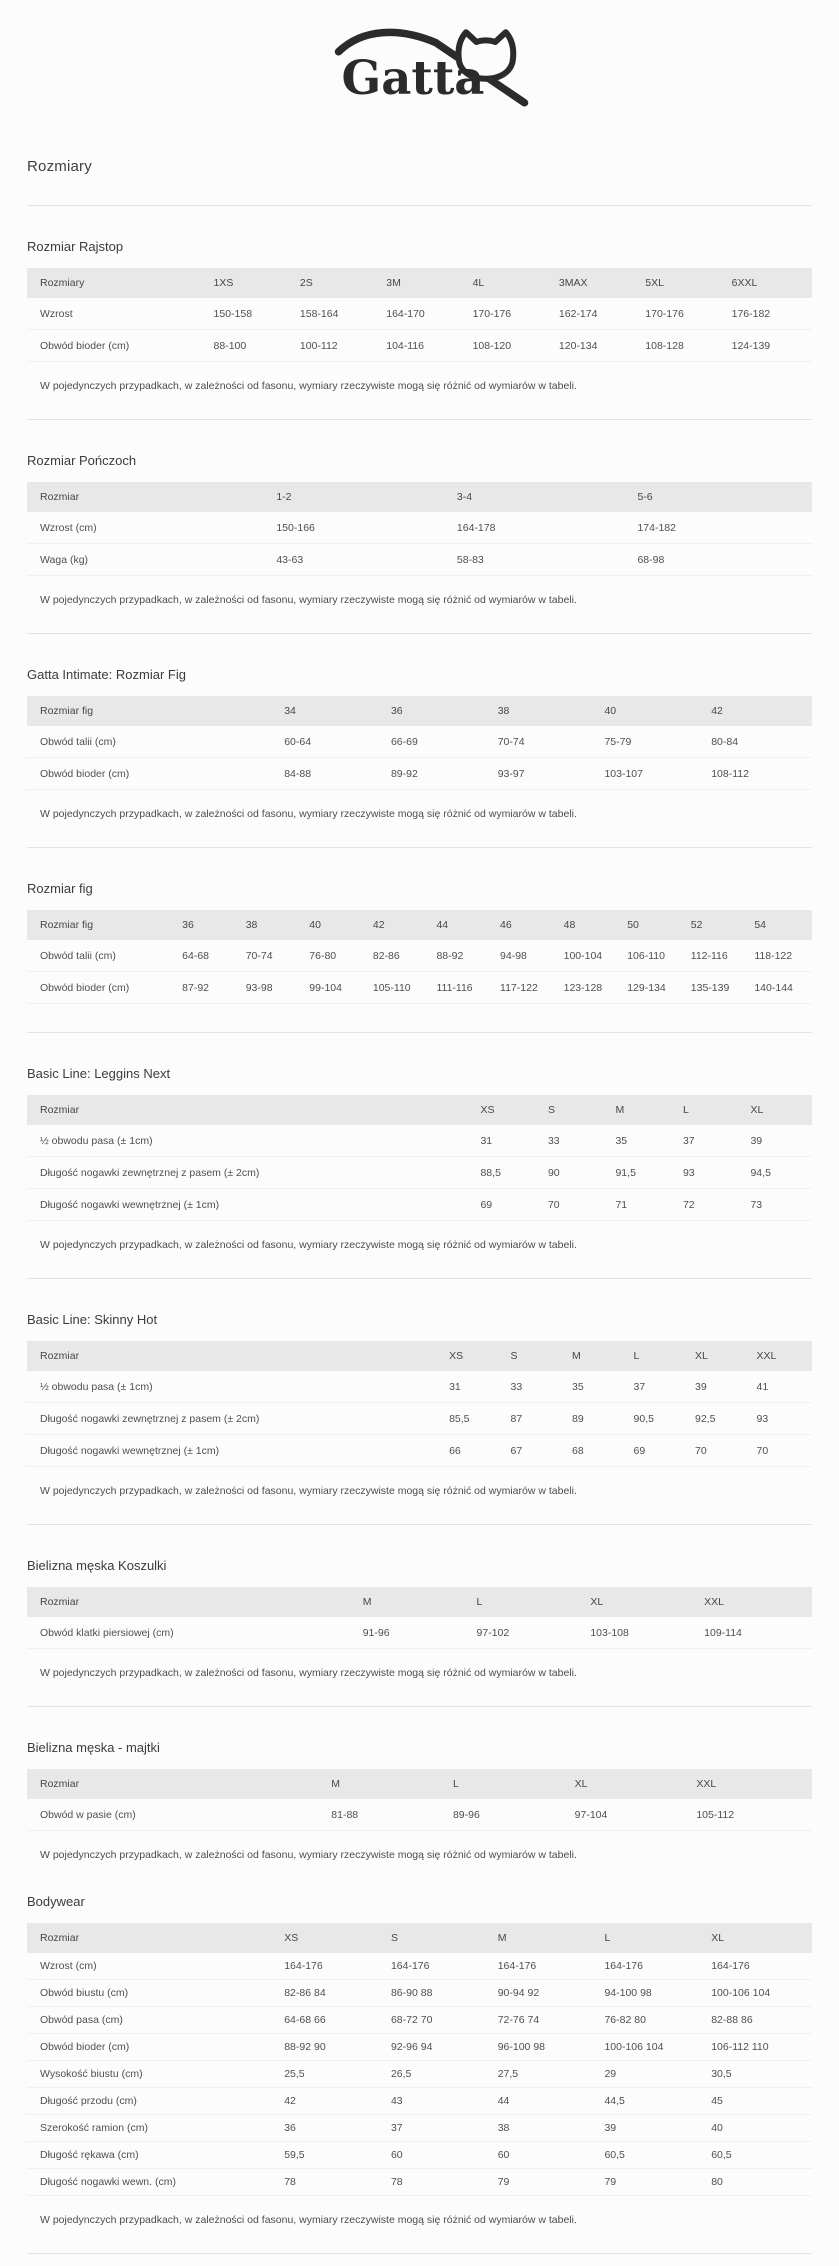 This screenshot has height=2266, width=839. Describe the element at coordinates (413, 1633) in the screenshot. I see `size-cell: 91-96` at that location.